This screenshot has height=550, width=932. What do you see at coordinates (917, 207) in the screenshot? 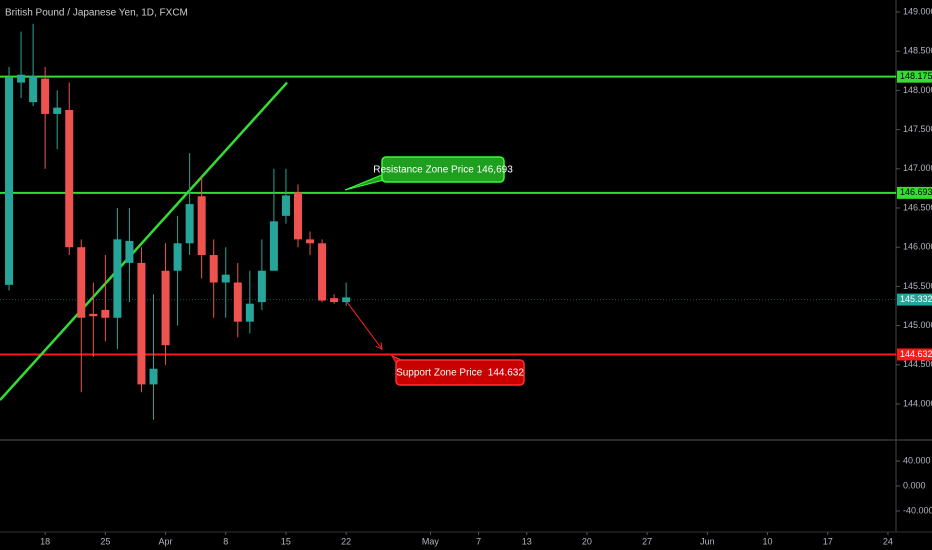
I see `y-tick-label: 146.500` at bounding box center [917, 207].